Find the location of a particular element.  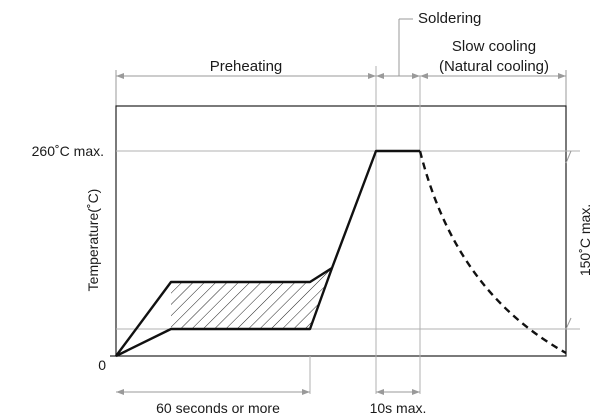

arrow-solder-time-left is located at coordinates (380, 392).